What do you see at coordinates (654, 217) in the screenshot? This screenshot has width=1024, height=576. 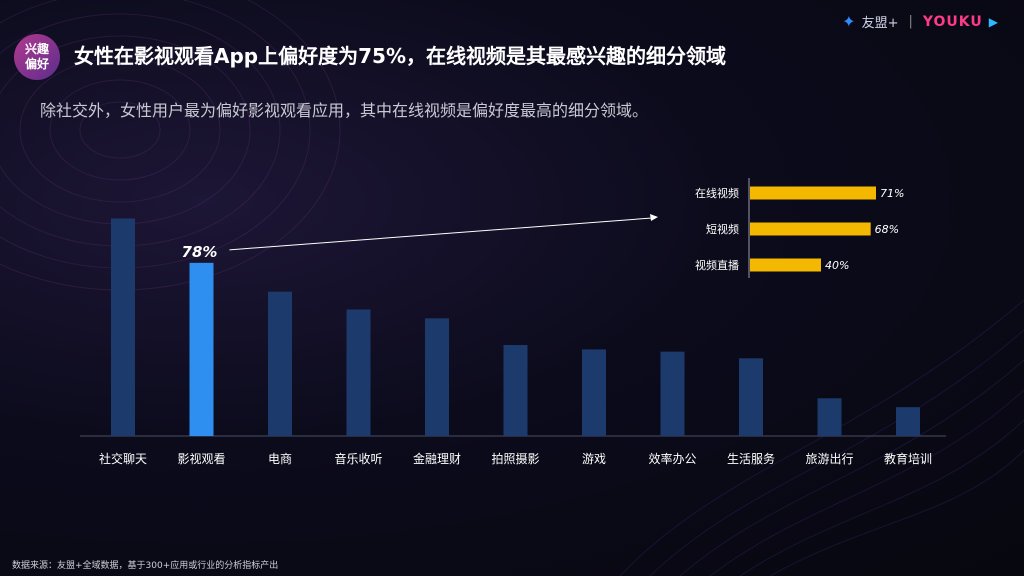 I see `callout-arrowhead-icon` at bounding box center [654, 217].